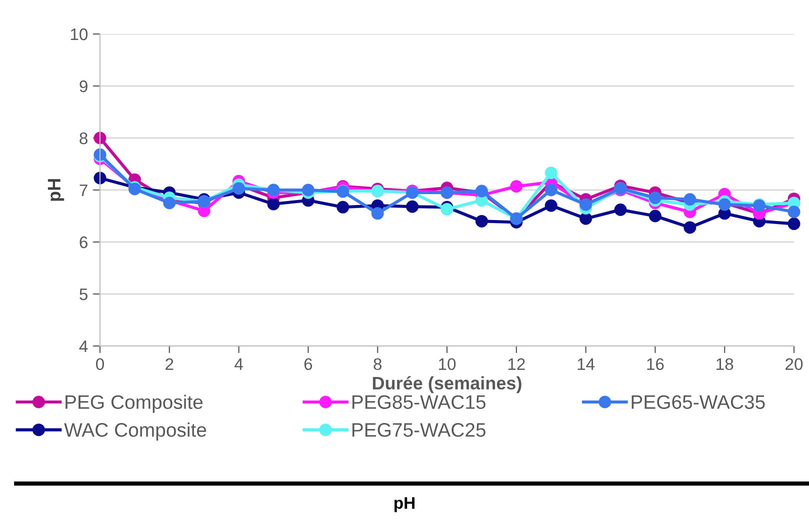  I want to click on y-axis-title: pH, so click(56, 190).